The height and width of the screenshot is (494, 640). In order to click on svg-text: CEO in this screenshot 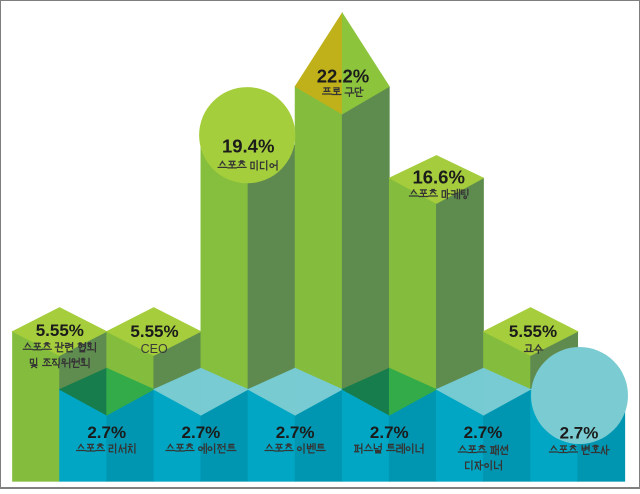, I will do `click(154, 349)`.